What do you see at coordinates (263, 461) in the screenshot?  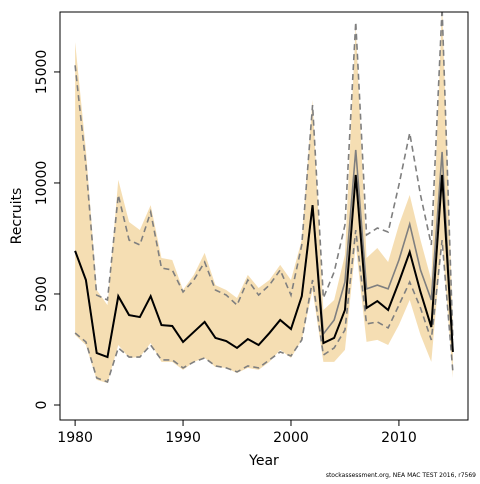 I see `x-axis-title: Year` at bounding box center [263, 461].